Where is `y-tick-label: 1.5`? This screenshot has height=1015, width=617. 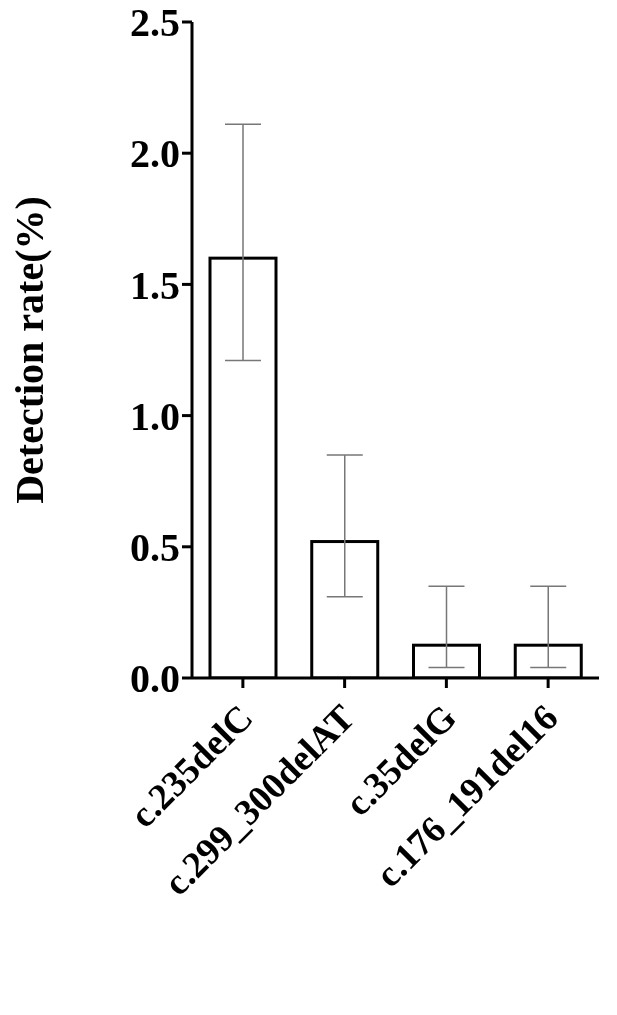
y-tick-label: 1.5 is located at coordinates (155, 285).